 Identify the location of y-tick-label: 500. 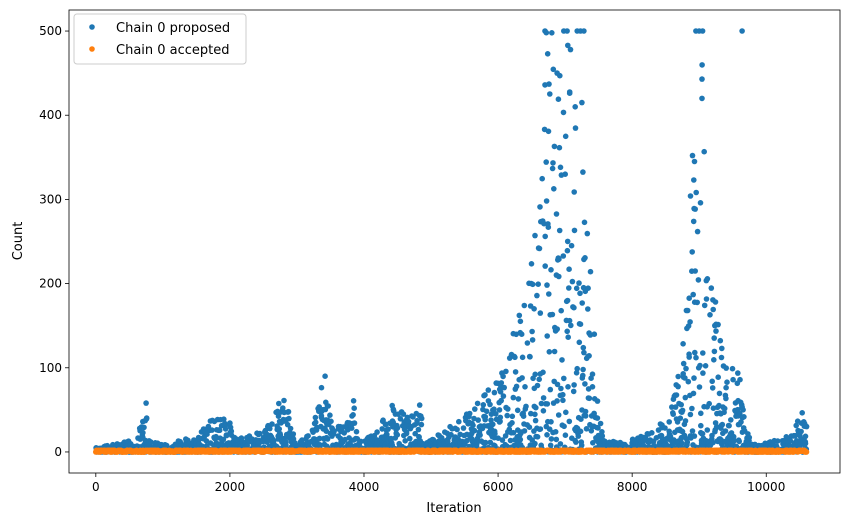
(50, 31).